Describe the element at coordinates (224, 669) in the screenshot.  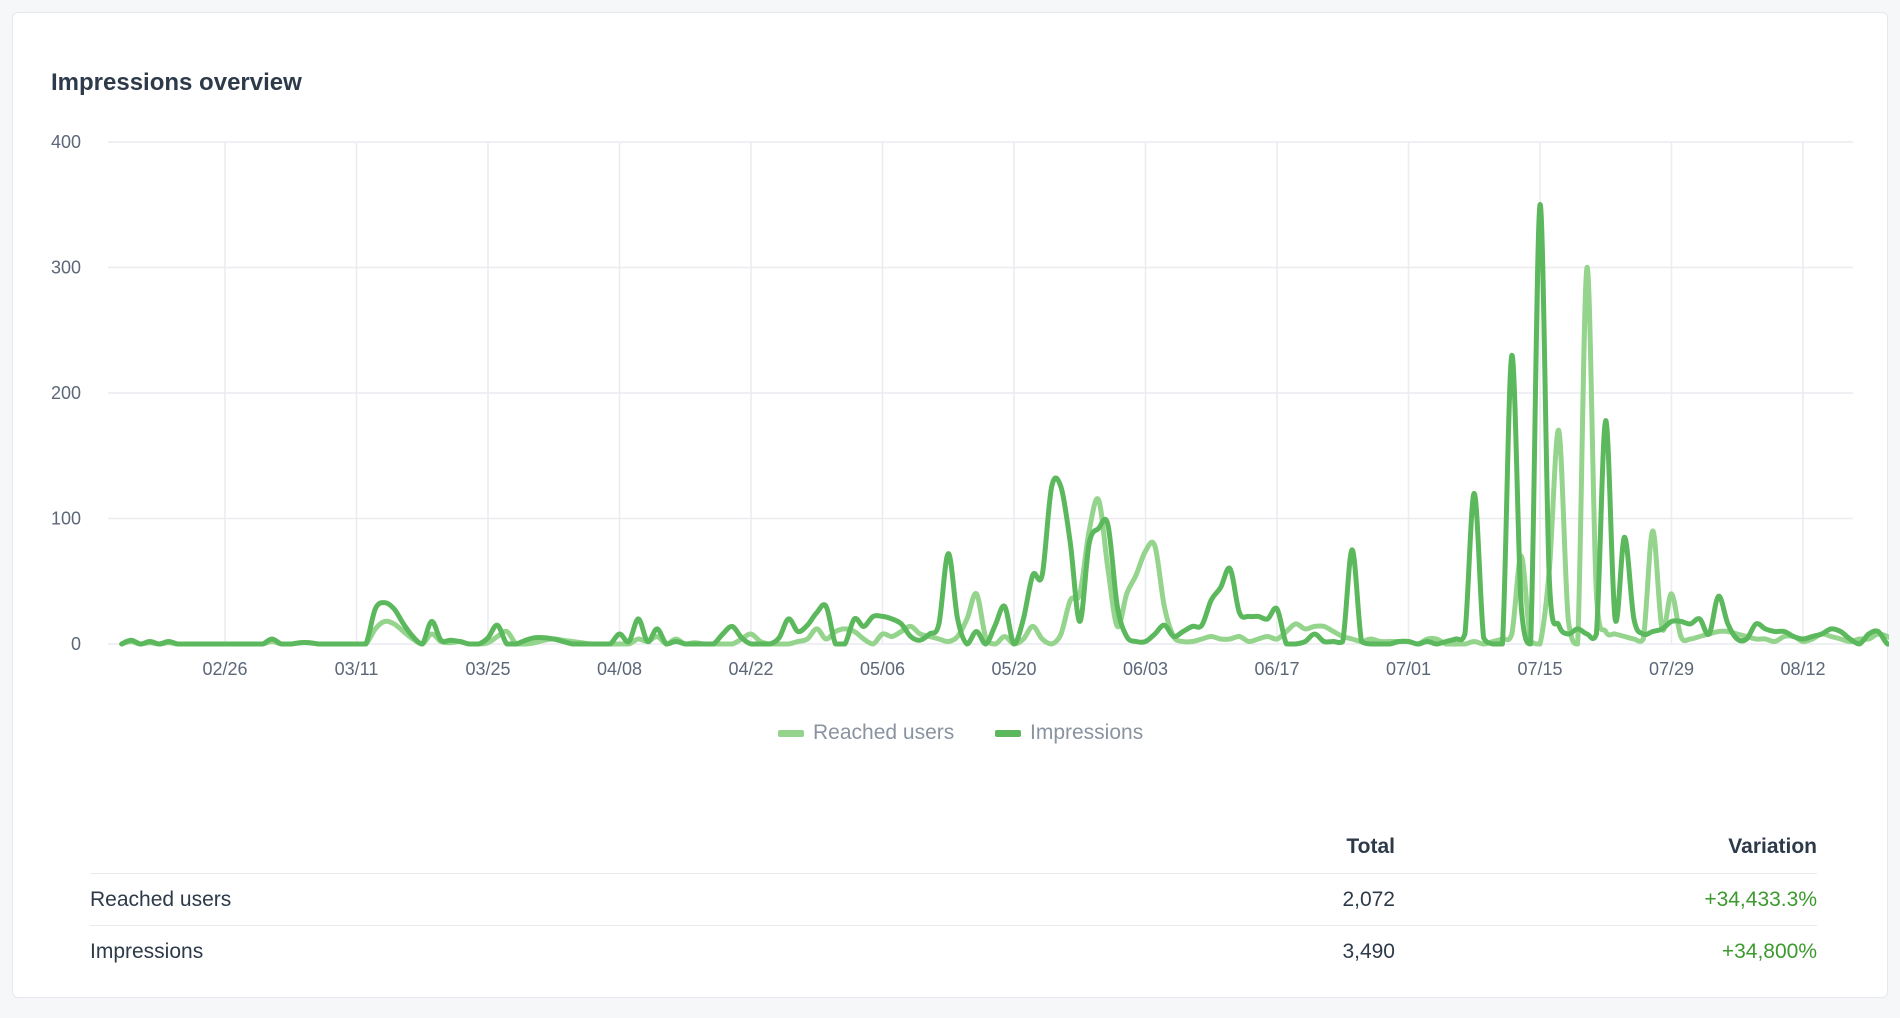
I see `x-tick-label: 02/26` at that location.